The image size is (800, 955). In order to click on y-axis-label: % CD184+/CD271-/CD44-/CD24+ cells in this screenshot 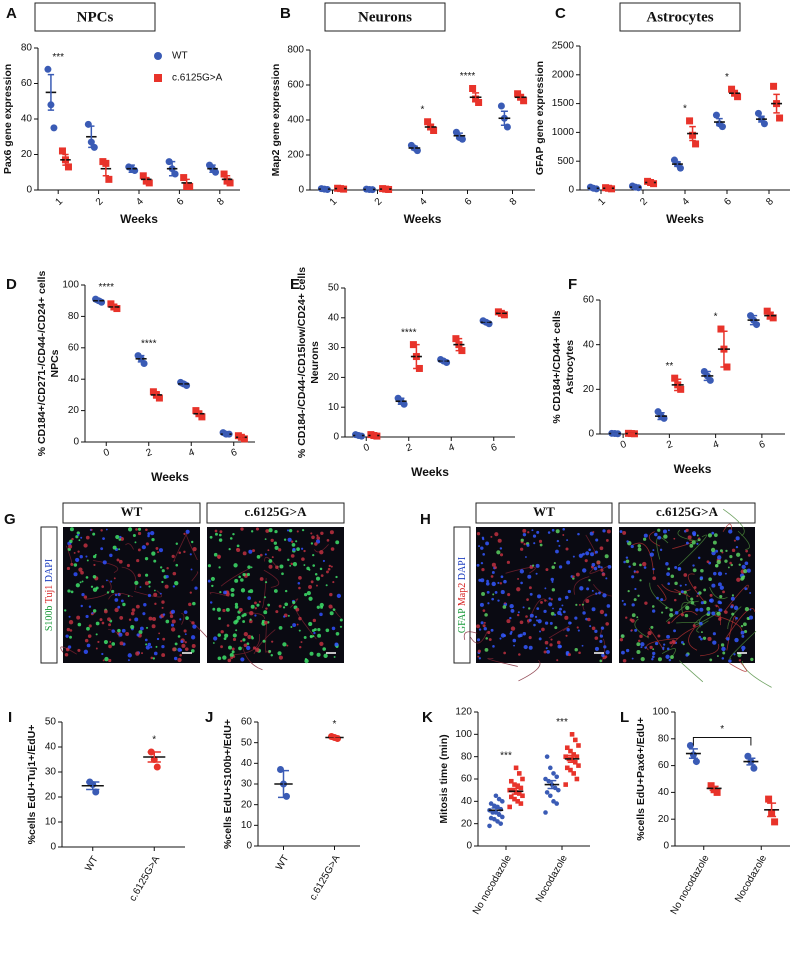, I will do `click(42, 364)`.